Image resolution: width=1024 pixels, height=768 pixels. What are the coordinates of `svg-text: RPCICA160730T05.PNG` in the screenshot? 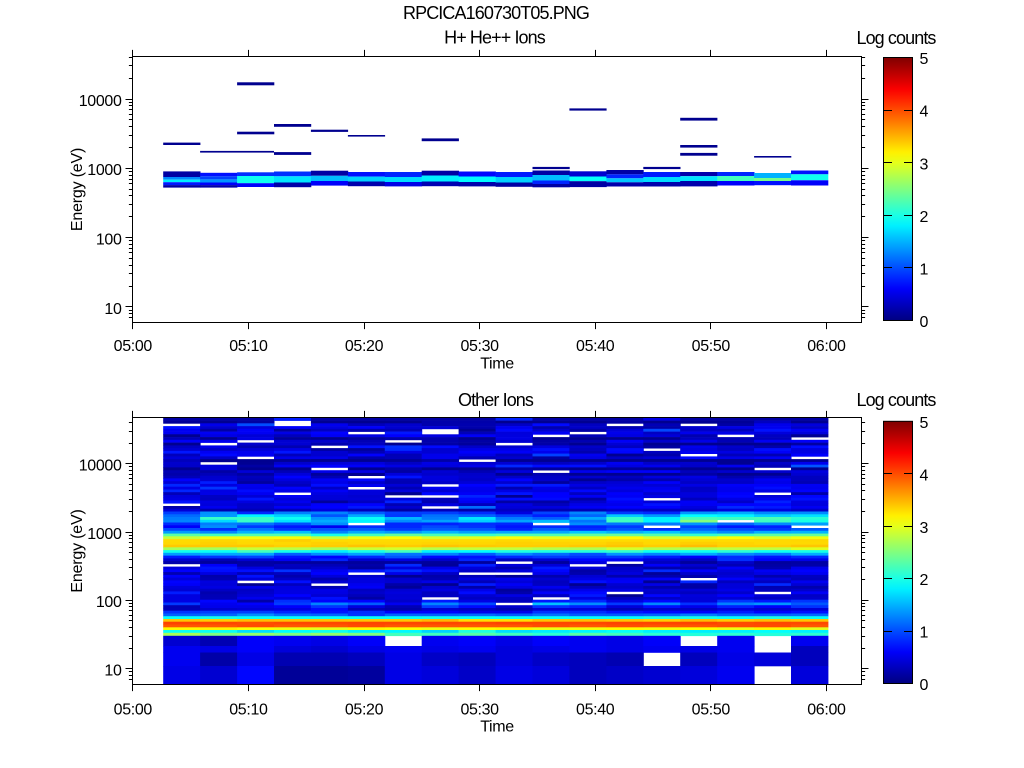 It's located at (496, 13).